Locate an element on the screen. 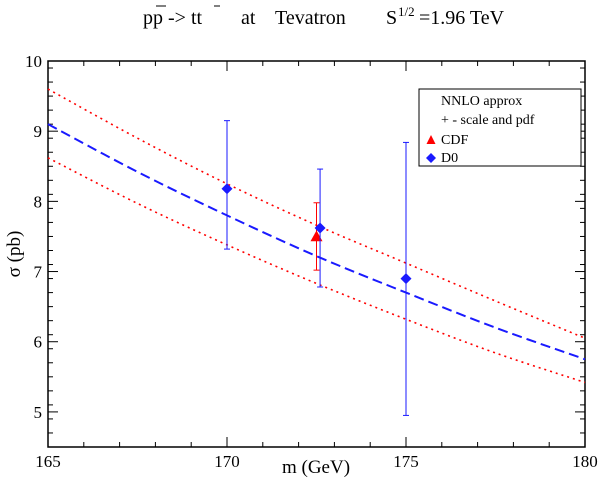  legend: NNLO approx + - scale and pdf CDF D0 is located at coordinates (500, 127).